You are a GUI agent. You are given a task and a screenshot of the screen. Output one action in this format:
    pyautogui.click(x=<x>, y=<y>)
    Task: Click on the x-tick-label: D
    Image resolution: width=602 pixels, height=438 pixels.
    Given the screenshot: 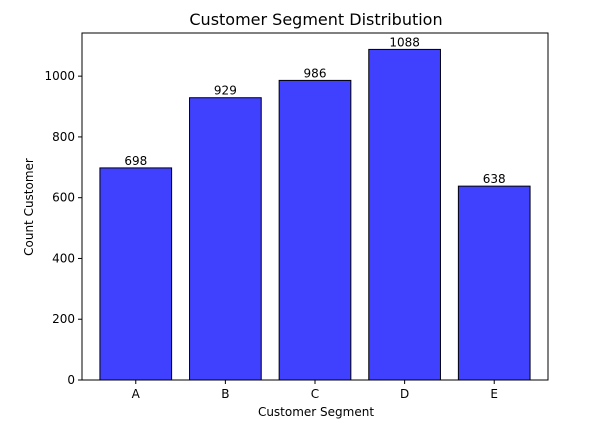 What is the action you would take?
    pyautogui.click(x=404, y=394)
    